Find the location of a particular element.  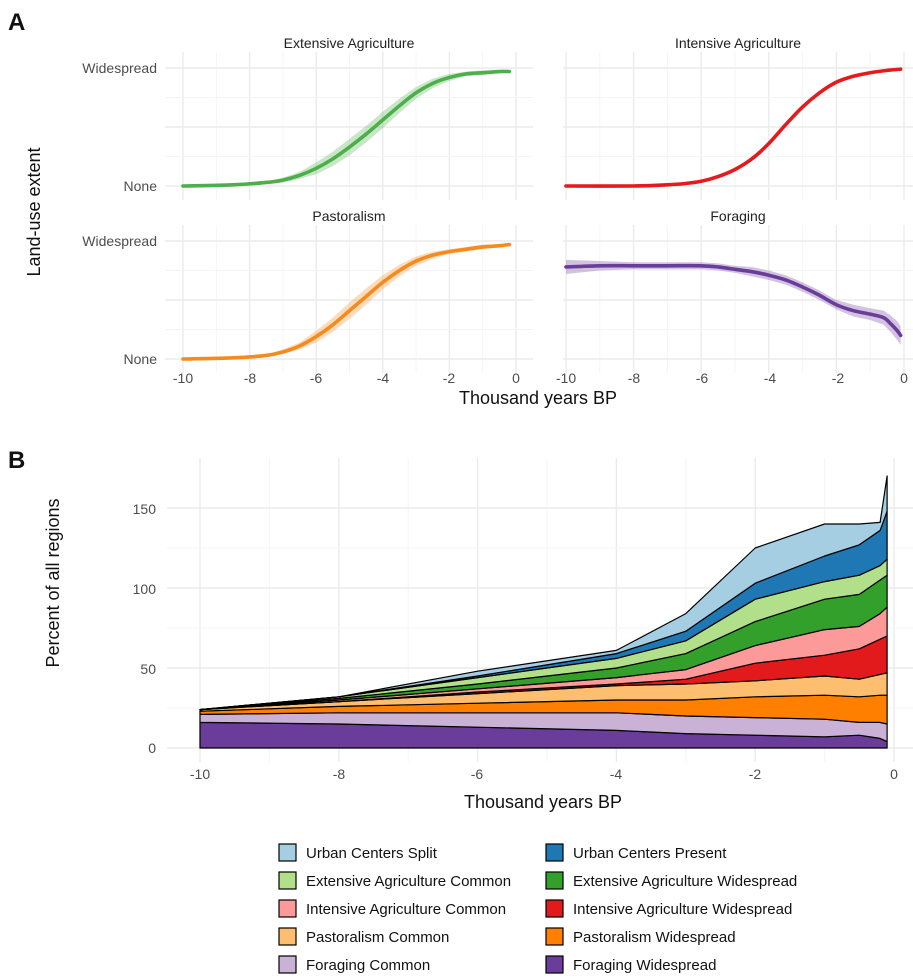

b-x-tick-m4: -4 is located at coordinates (616, 774).